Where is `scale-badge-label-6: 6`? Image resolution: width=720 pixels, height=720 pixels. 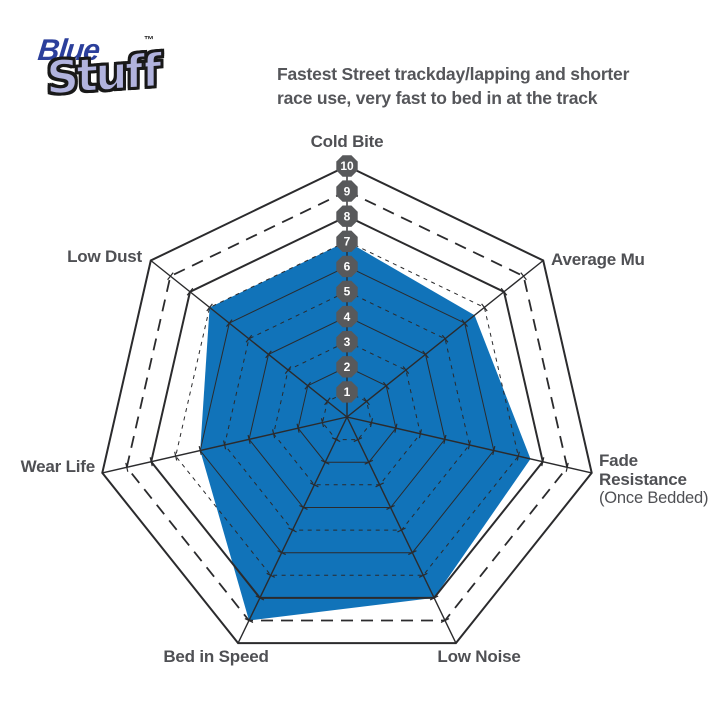
scale-badge-label-6: 6 is located at coordinates (347, 267).